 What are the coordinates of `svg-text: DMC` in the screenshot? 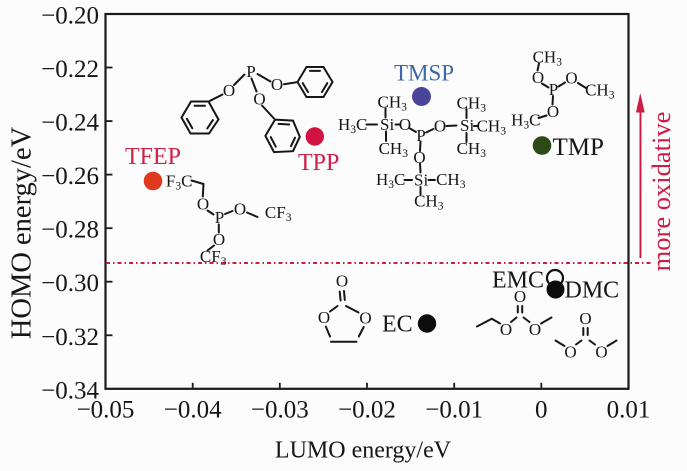 It's located at (592, 291).